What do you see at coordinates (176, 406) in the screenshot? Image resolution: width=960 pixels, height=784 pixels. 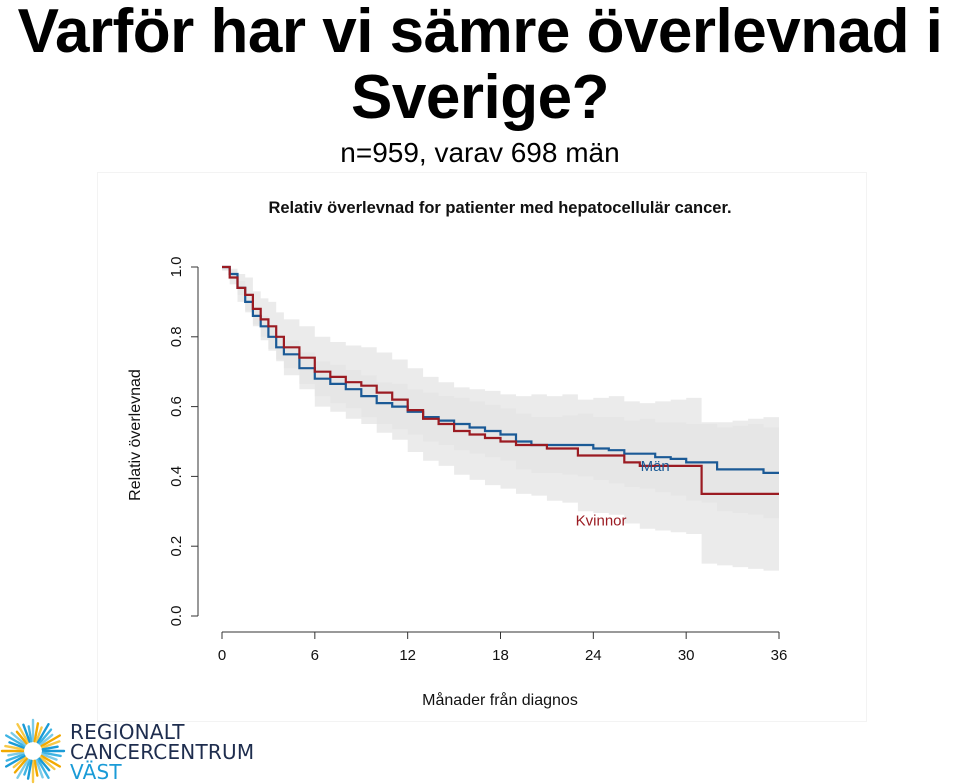 I see `y-tick-label: 0.6` at bounding box center [176, 406].